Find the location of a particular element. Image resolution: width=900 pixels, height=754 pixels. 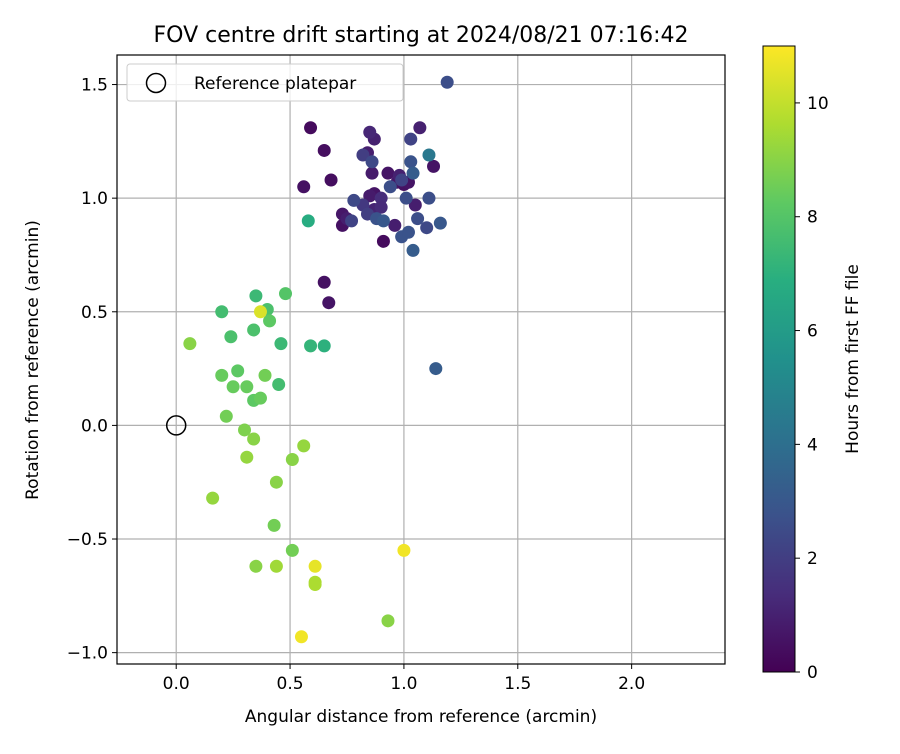

y-tick-label: 1.5 is located at coordinates (94, 86).